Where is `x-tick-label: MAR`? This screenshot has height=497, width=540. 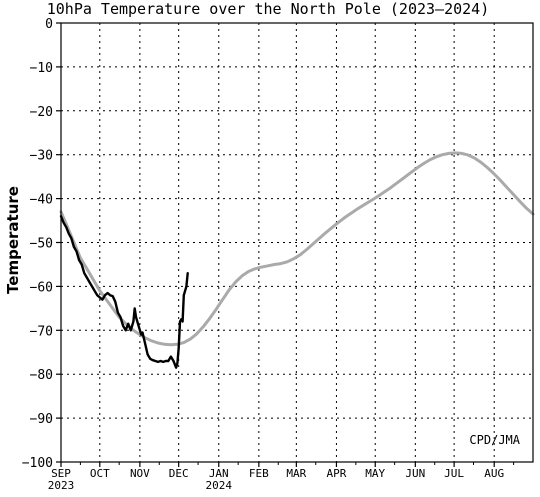 x-tick-label: MAR is located at coordinates (296, 473).